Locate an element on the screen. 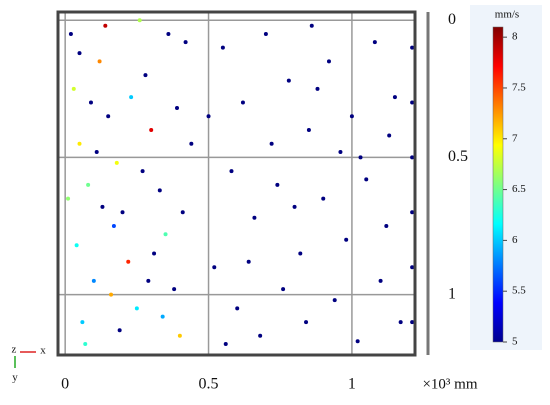 The width and height of the screenshot is (550, 405). x-axis-label: ×10³ mm is located at coordinates (449, 384).